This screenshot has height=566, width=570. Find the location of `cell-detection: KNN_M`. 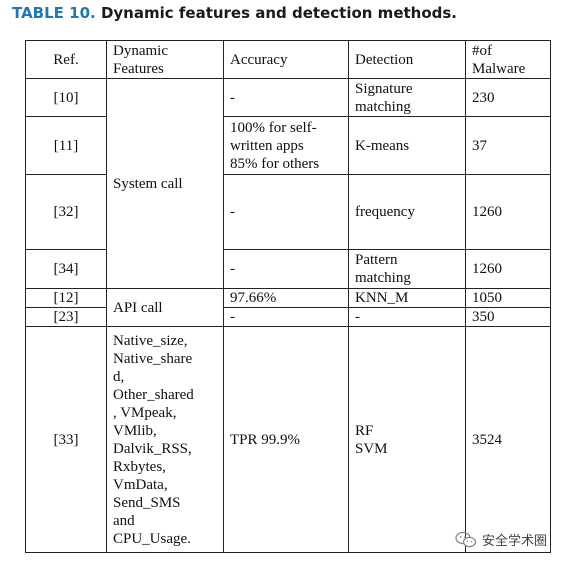

cell-detection: KNN_M is located at coordinates (407, 298).